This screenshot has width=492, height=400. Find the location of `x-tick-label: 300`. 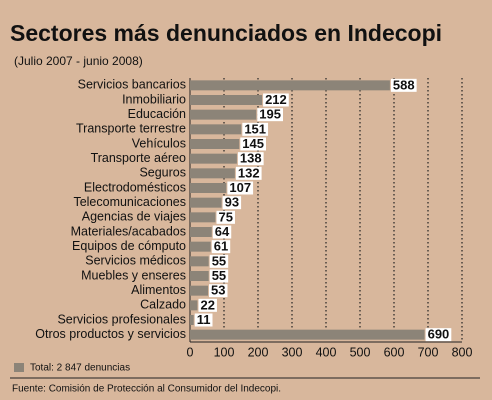

x-tick-label: 300 is located at coordinates (292, 352).